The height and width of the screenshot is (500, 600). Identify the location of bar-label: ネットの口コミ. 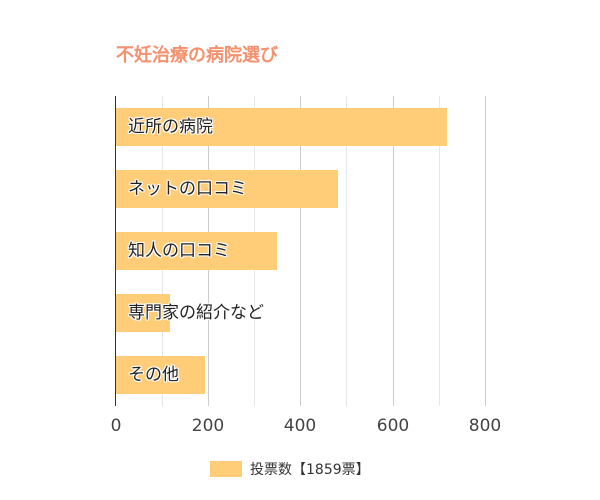
(187, 189).